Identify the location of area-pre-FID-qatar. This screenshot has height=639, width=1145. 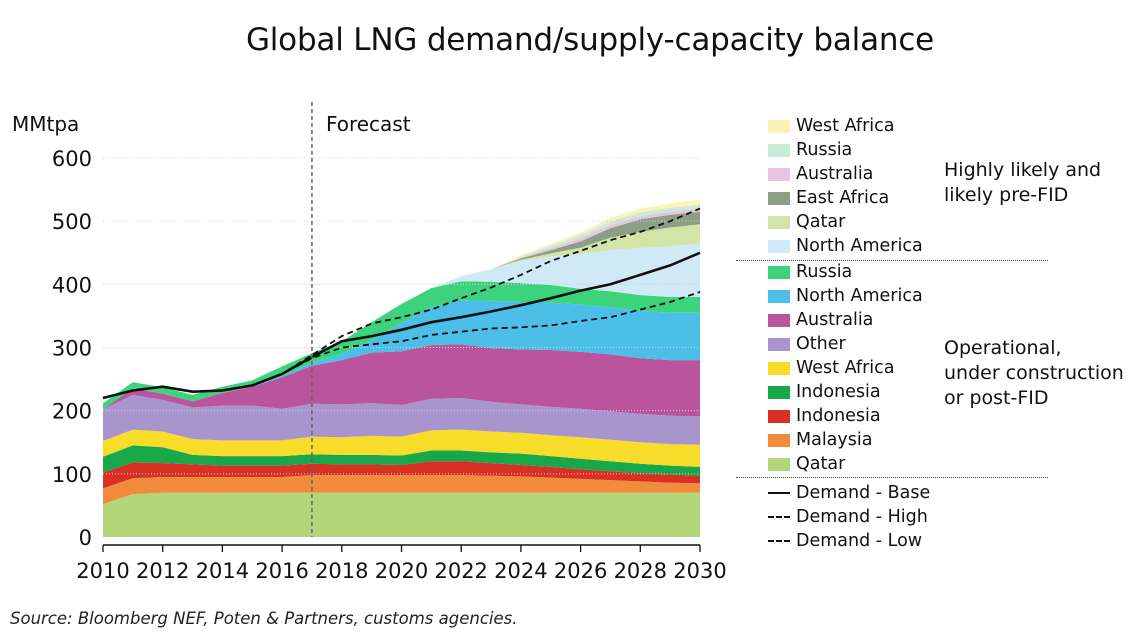
(401, 314).